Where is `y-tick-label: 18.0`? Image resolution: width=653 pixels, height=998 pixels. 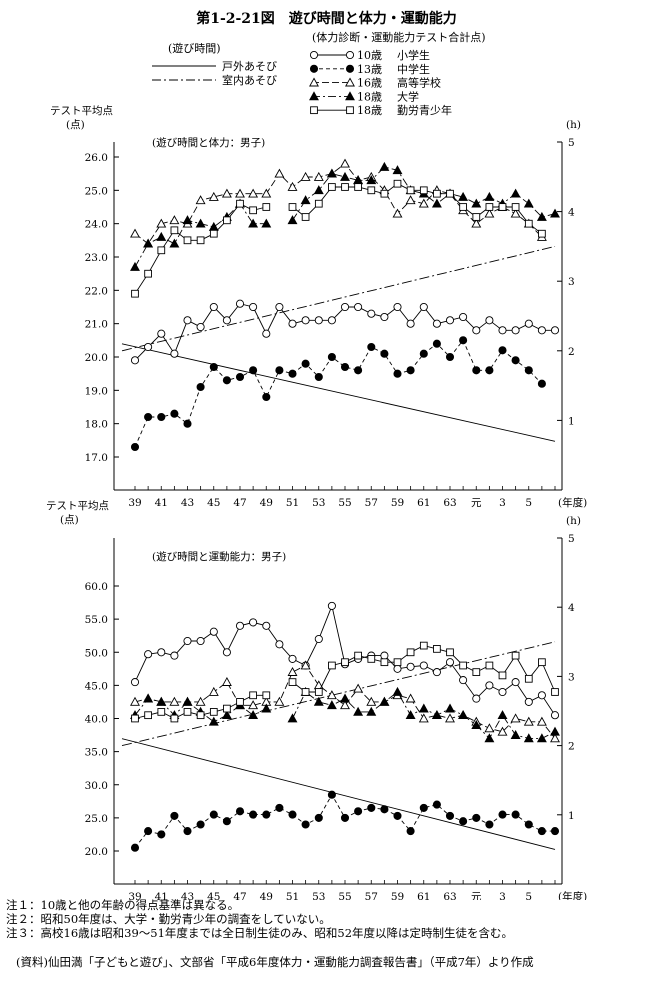
y-tick-label: 18.0 is located at coordinates (96, 425).